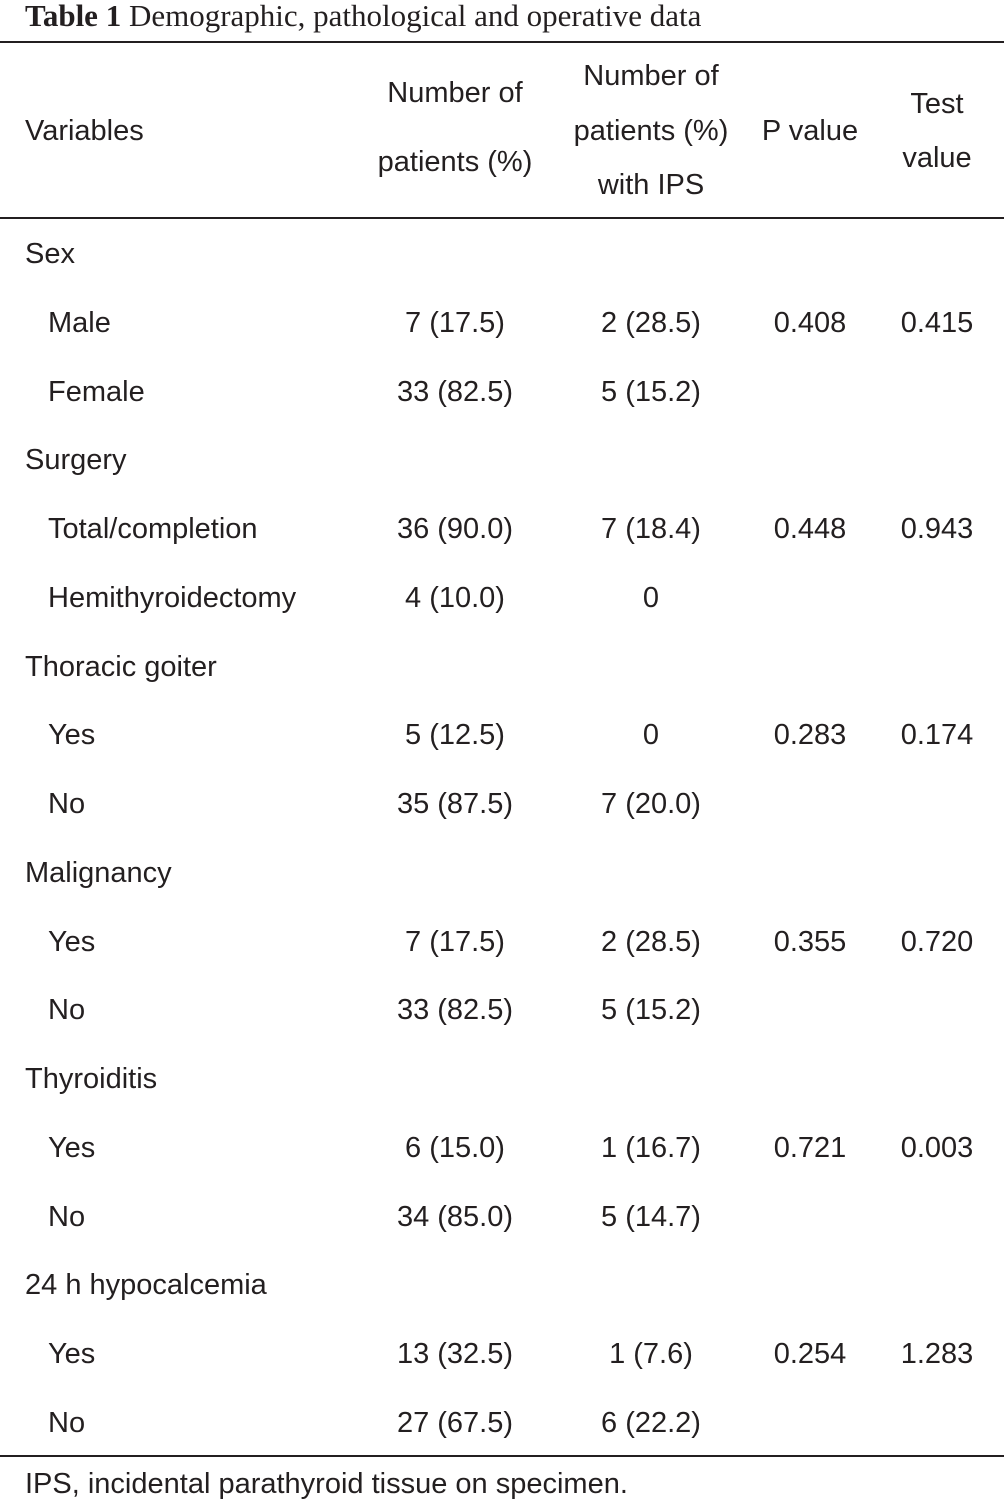 The width and height of the screenshot is (1004, 1505). I want to click on cell-number-of-patients: 34 (85.0), so click(455, 1217).